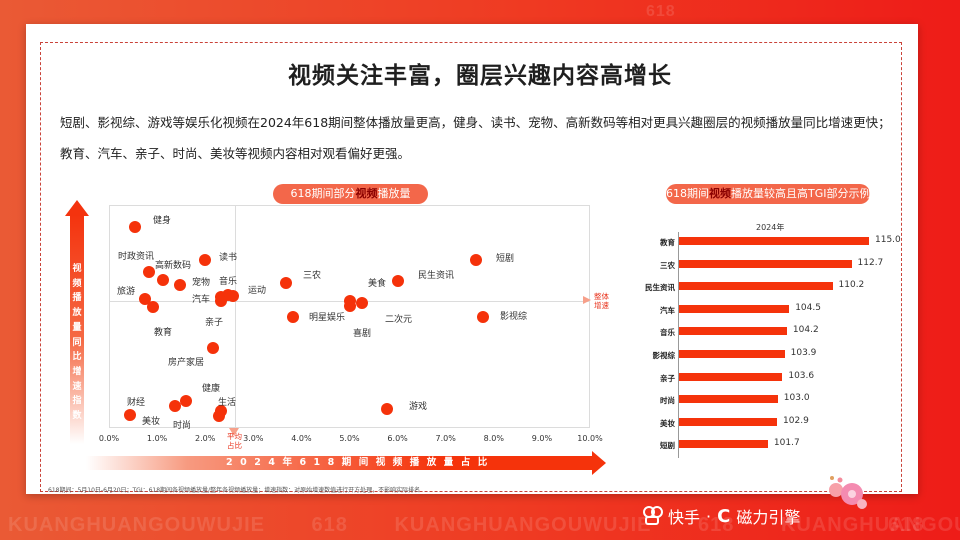  Describe the element at coordinates (77, 343) in the screenshot. I see `y-axis-label: 视频播放量同比增速指数` at that location.